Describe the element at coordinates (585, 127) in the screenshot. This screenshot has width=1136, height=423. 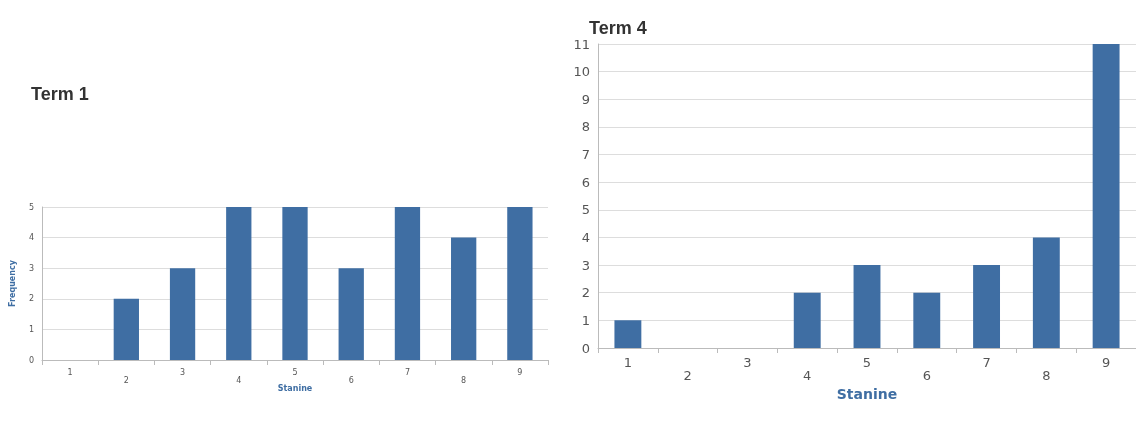
I see `y-tick-label: 8` at that location.